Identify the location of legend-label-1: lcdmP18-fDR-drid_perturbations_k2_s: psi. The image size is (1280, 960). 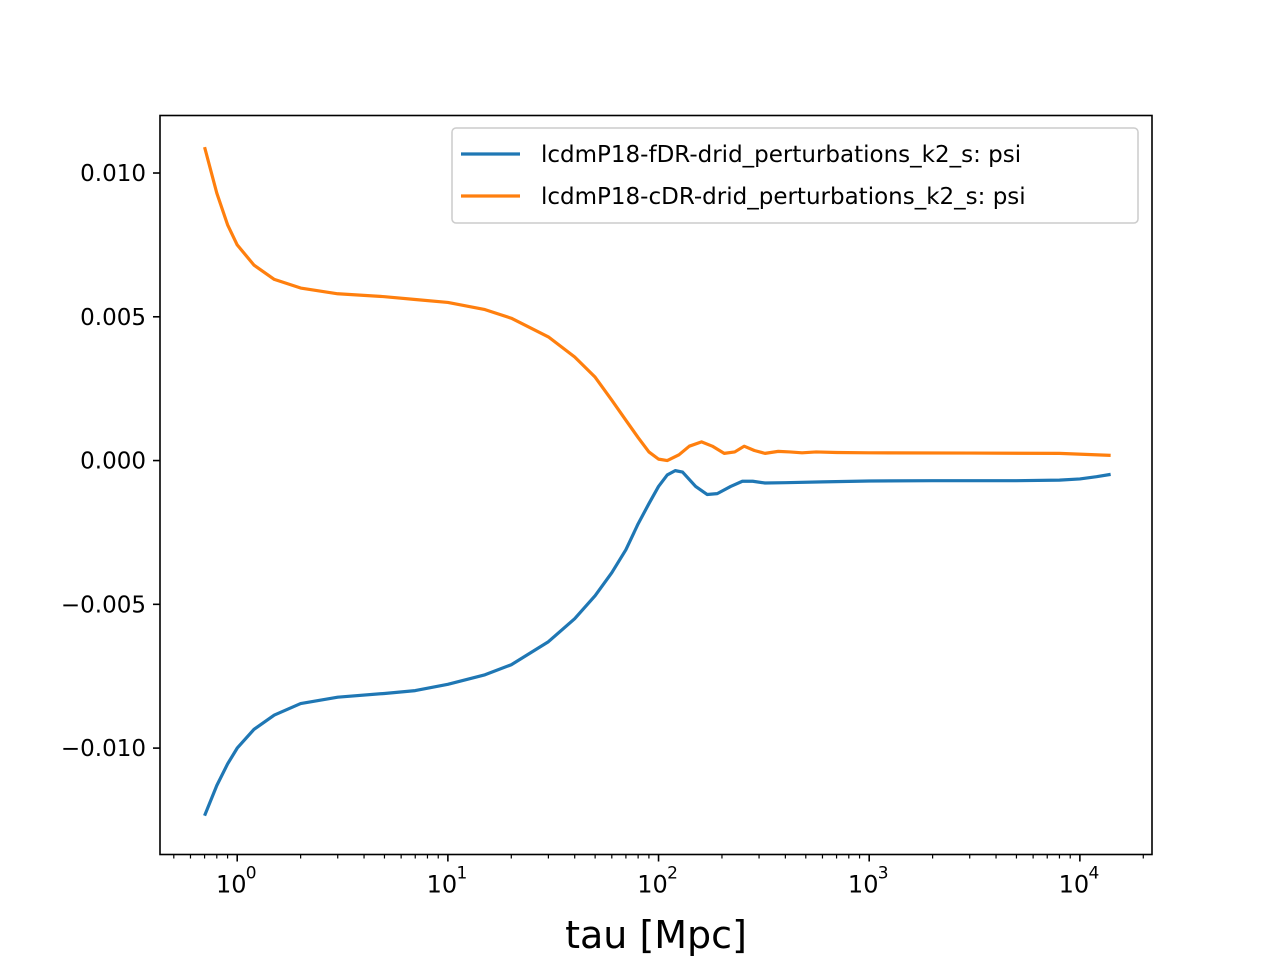
(781, 155).